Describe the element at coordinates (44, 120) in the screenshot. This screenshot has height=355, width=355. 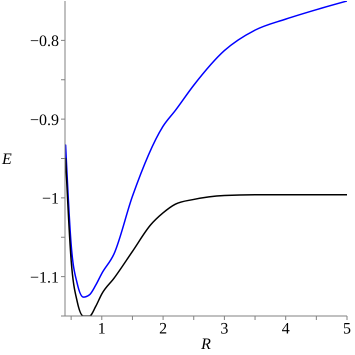
I see `y-tick-label: −0.9` at that location.